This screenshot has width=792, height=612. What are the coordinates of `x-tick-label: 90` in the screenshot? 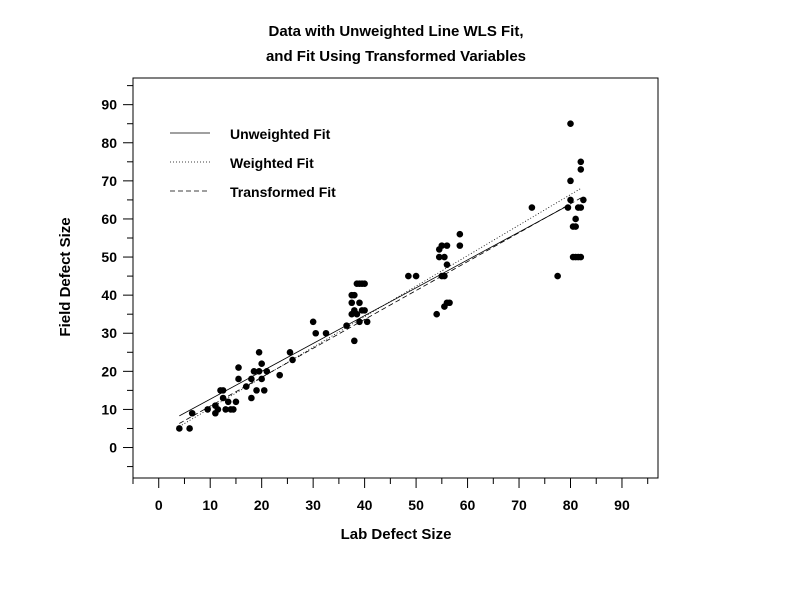 It's located at (622, 505).